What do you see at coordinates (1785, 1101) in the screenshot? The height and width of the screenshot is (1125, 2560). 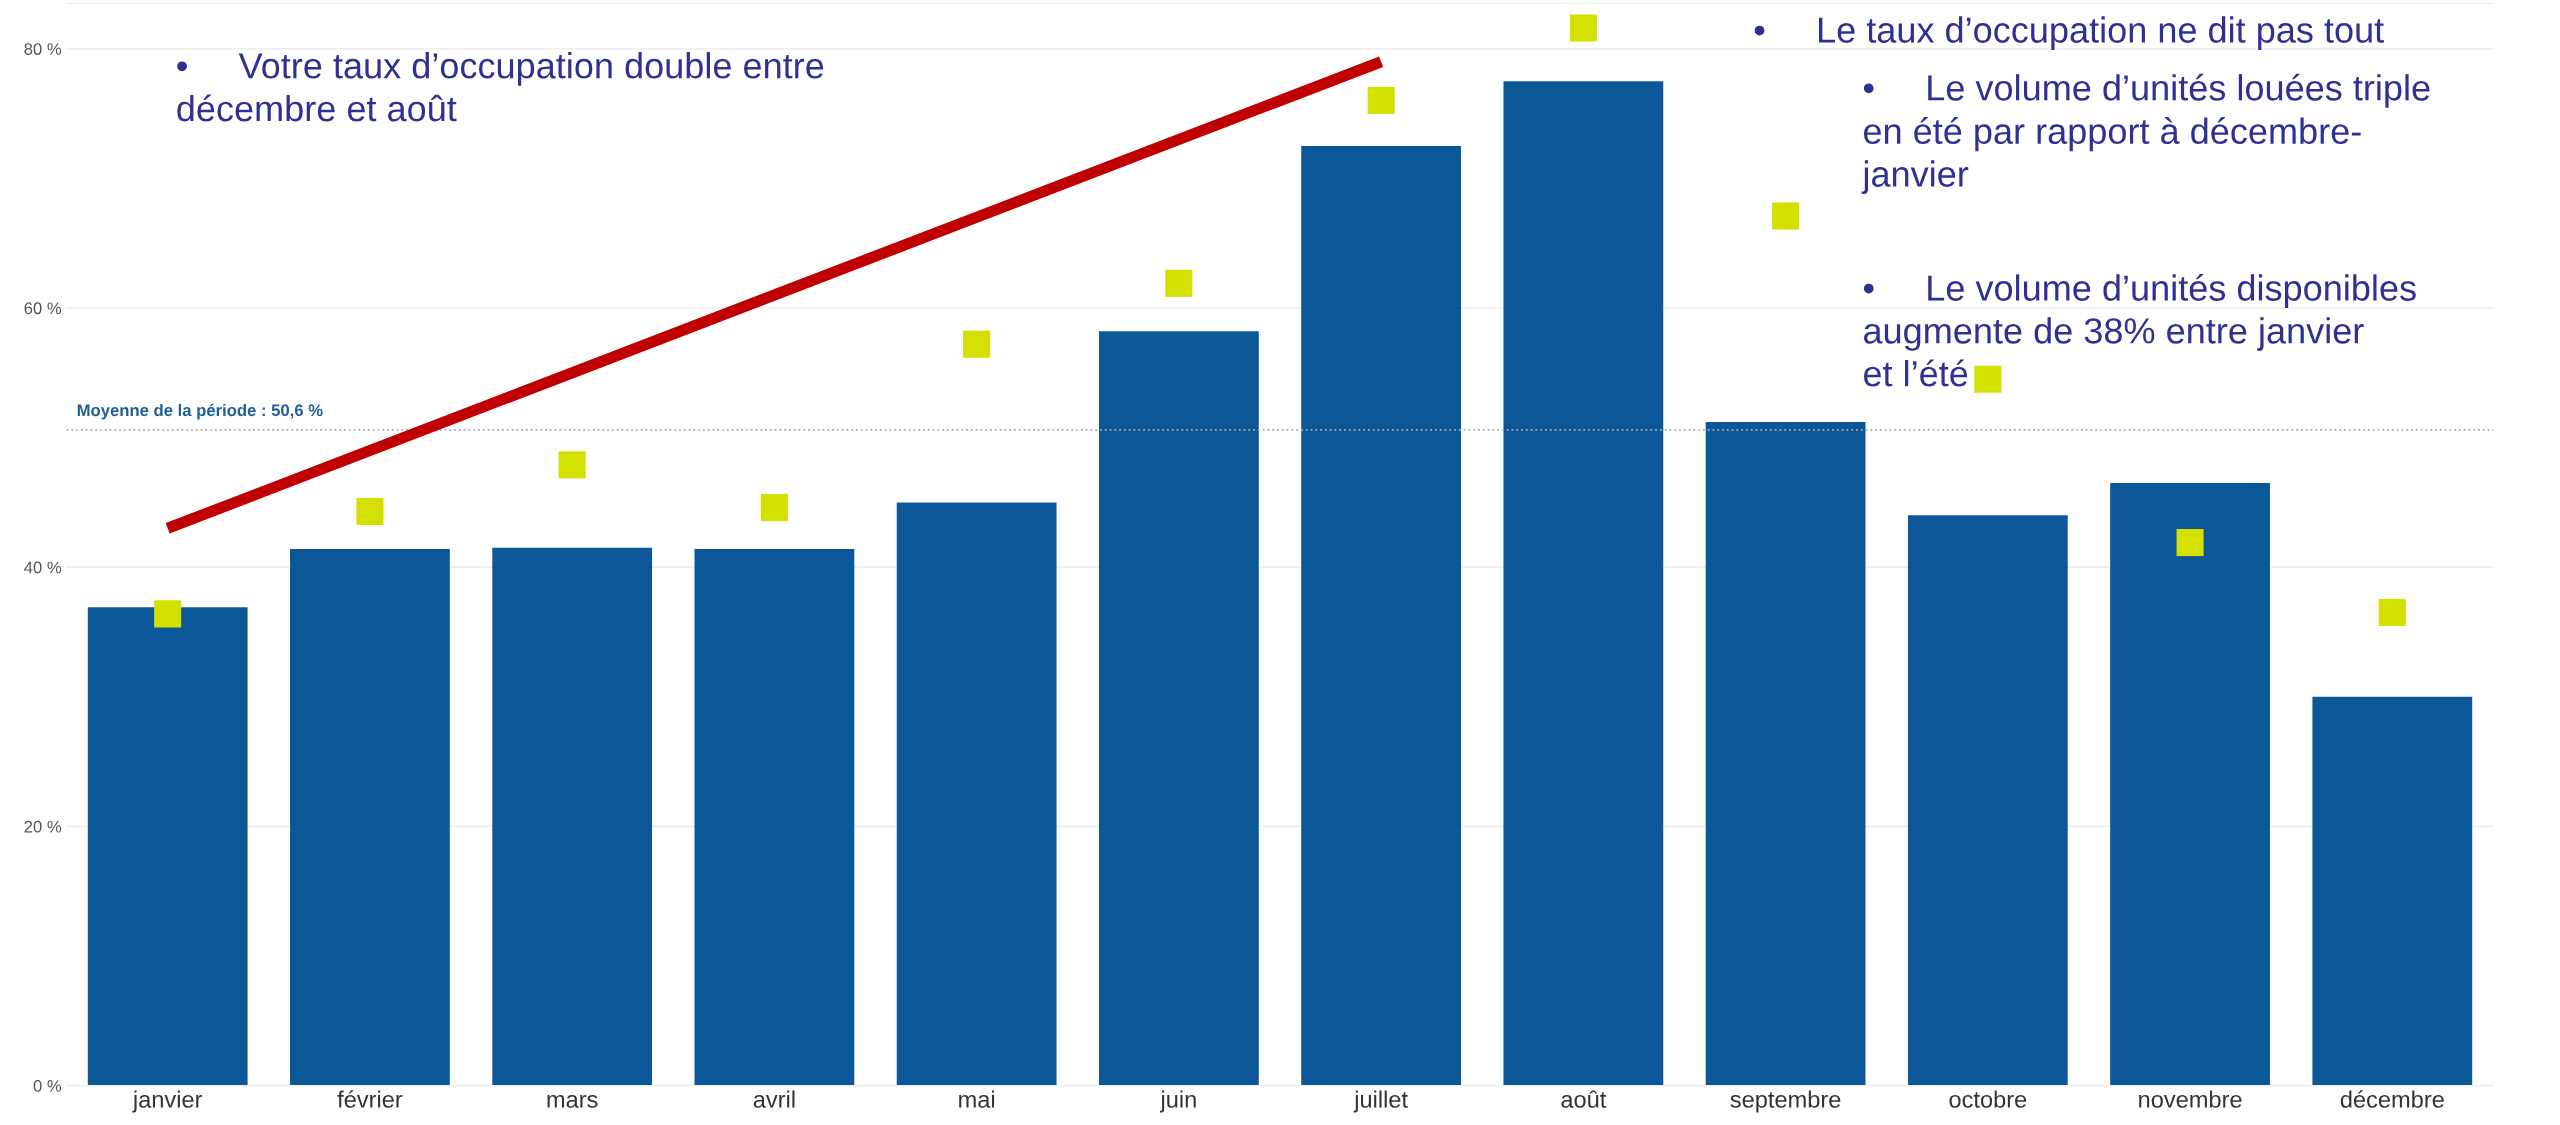 I see `x-tick-label: septembre` at bounding box center [1785, 1101].